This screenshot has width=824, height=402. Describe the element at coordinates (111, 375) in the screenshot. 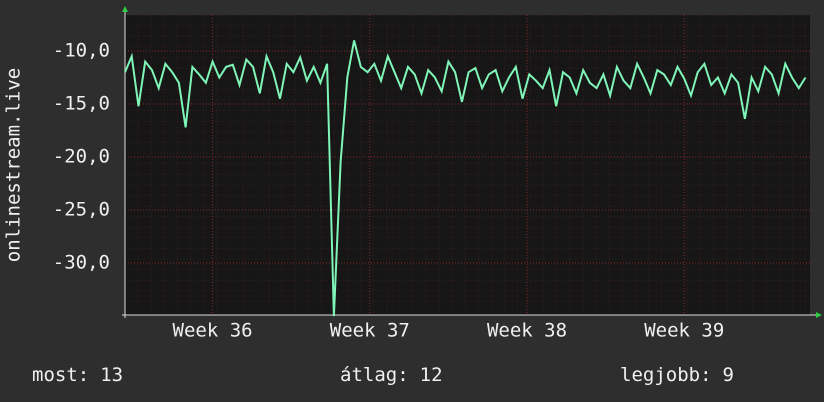

I see `footer-value: 13` at that location.